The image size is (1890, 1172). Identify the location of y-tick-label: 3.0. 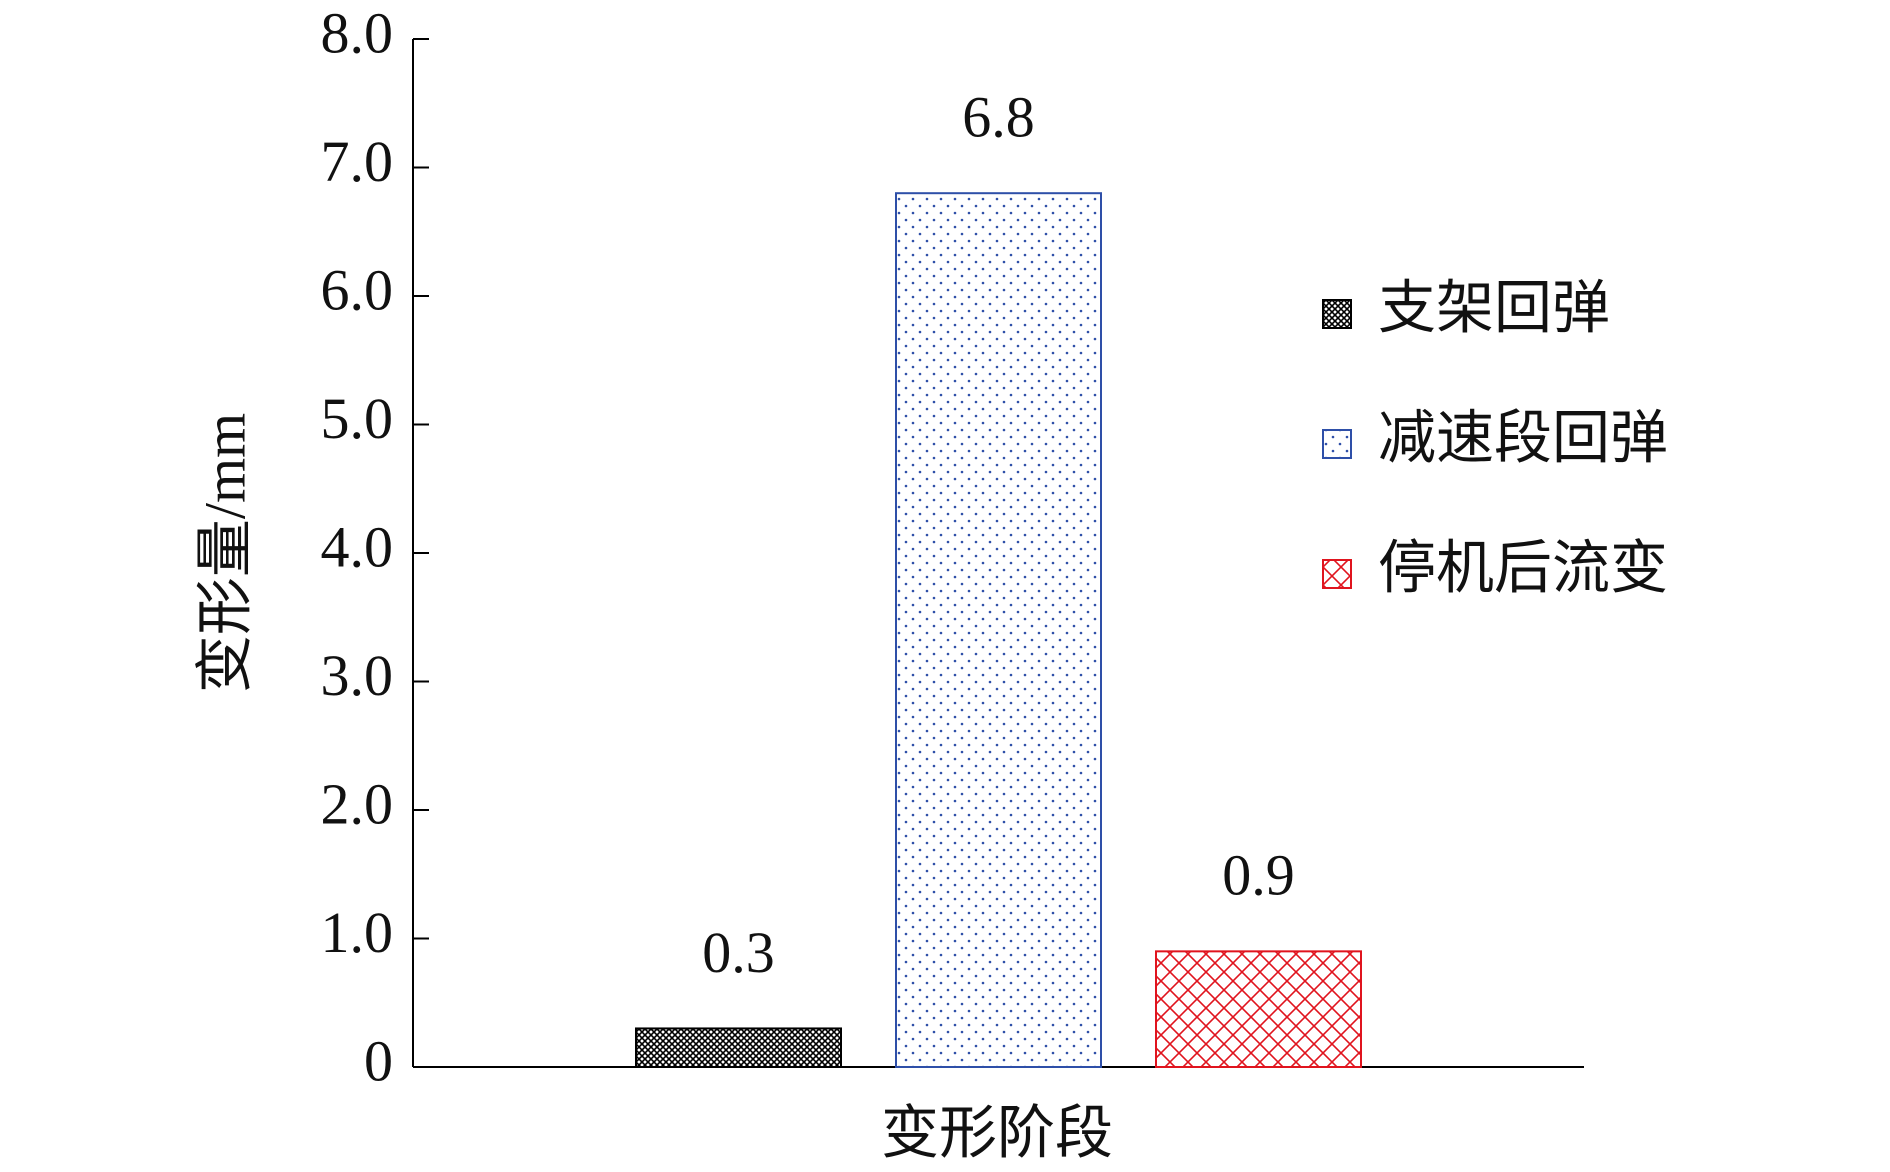
(357, 675).